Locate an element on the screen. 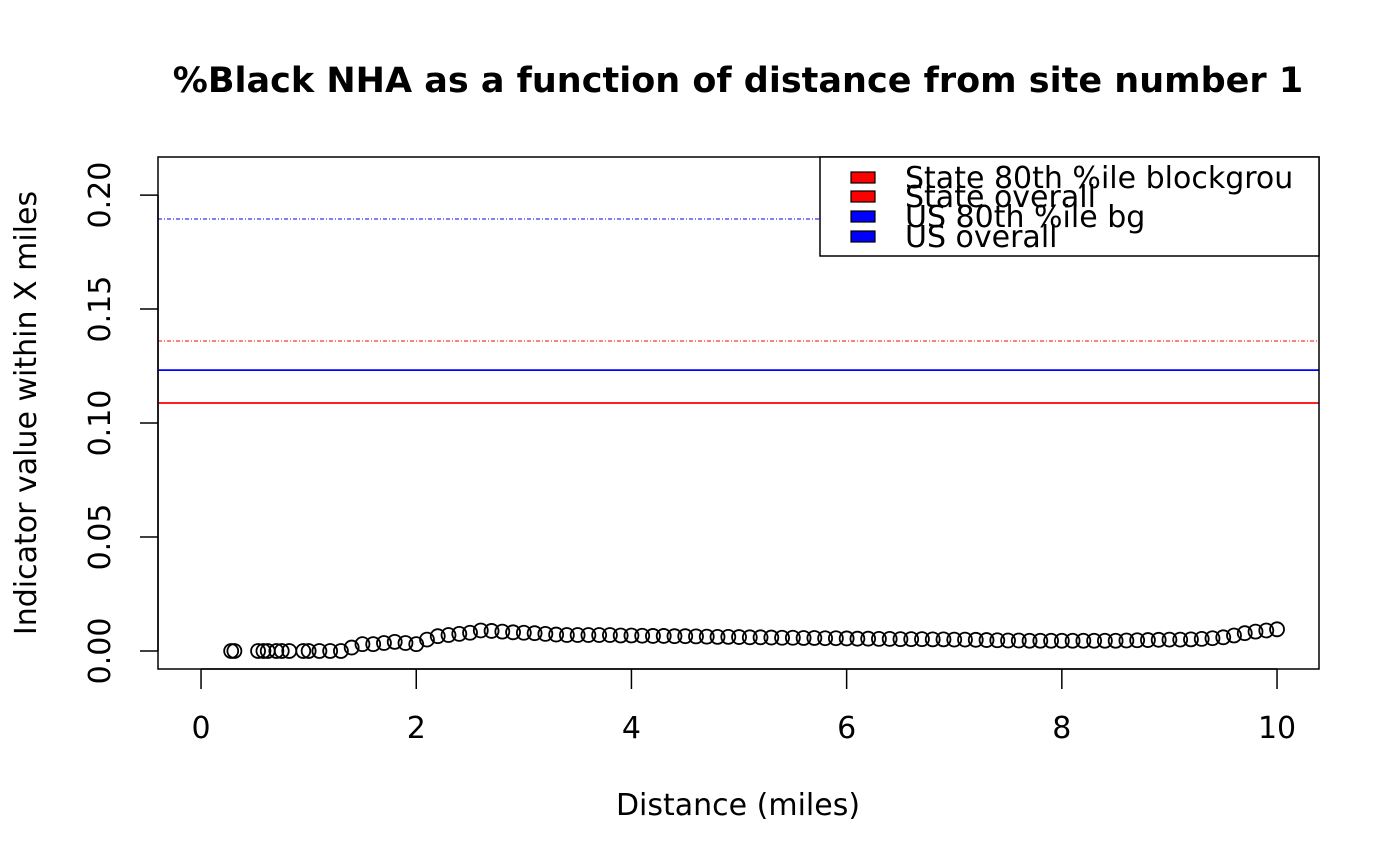 The image size is (1400, 866). x-tick-label: 4 is located at coordinates (631, 728).